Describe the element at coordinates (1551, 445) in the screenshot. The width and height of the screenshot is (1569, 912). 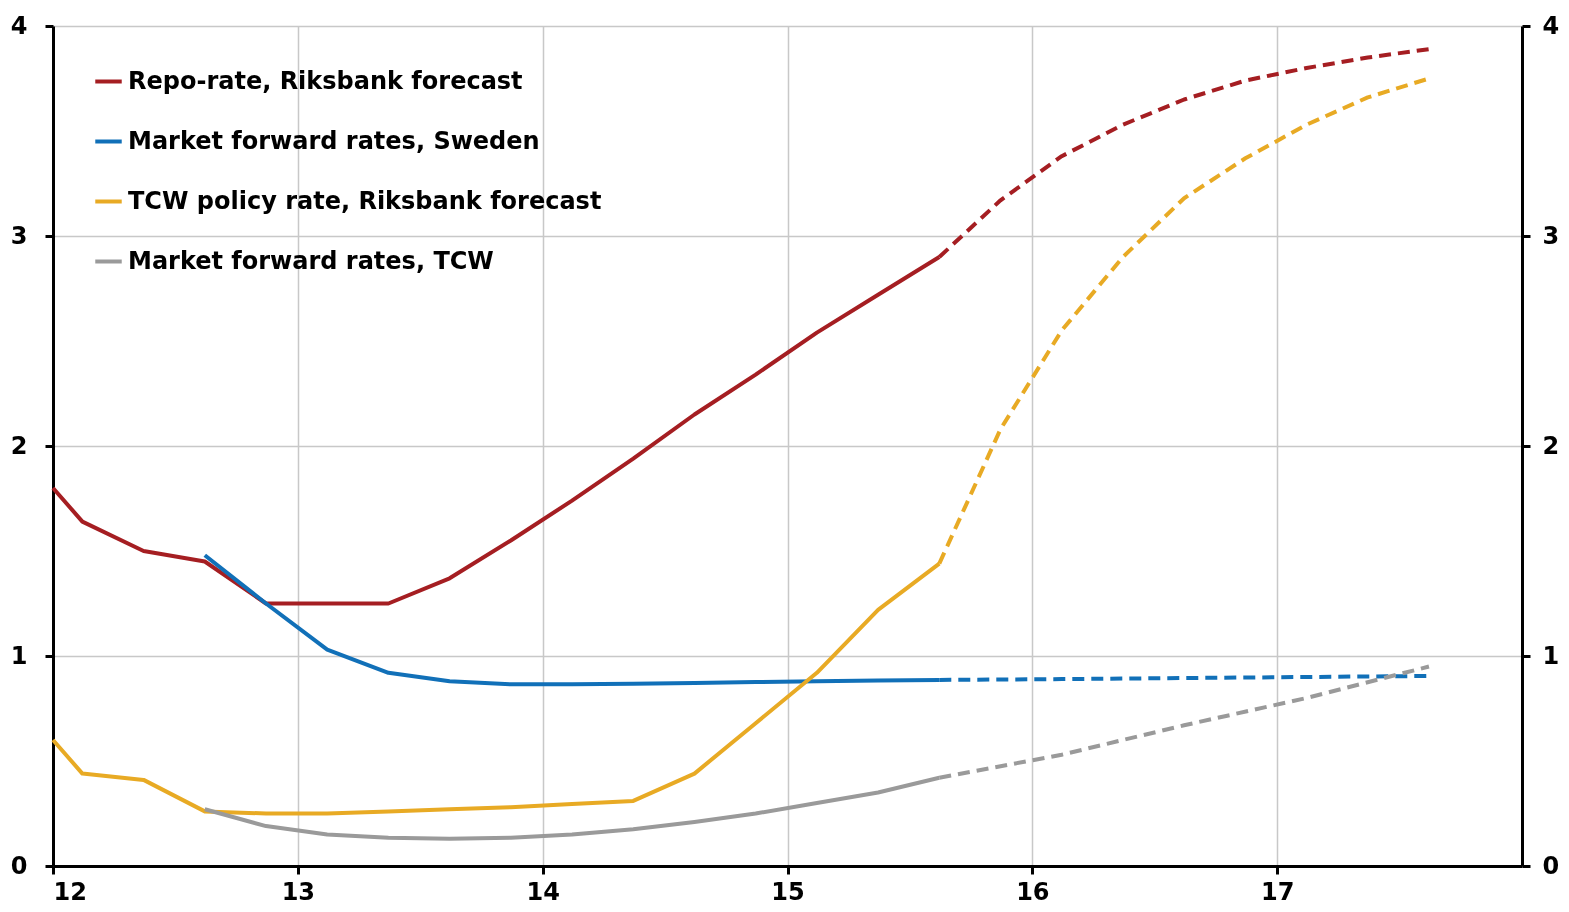
I see `y2-tick-label: 2` at that location.